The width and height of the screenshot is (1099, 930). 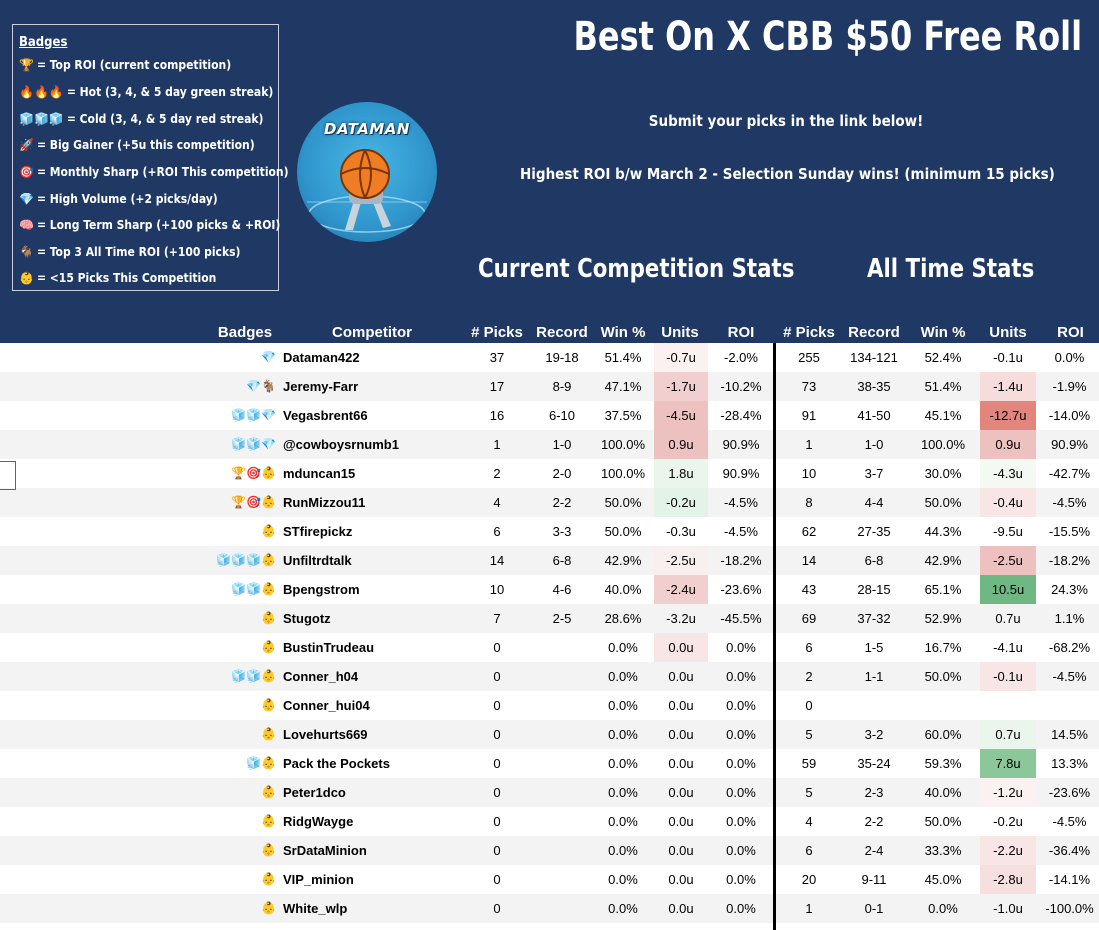 I want to click on competitor-name: Pack the Pockets, so click(x=336, y=763).